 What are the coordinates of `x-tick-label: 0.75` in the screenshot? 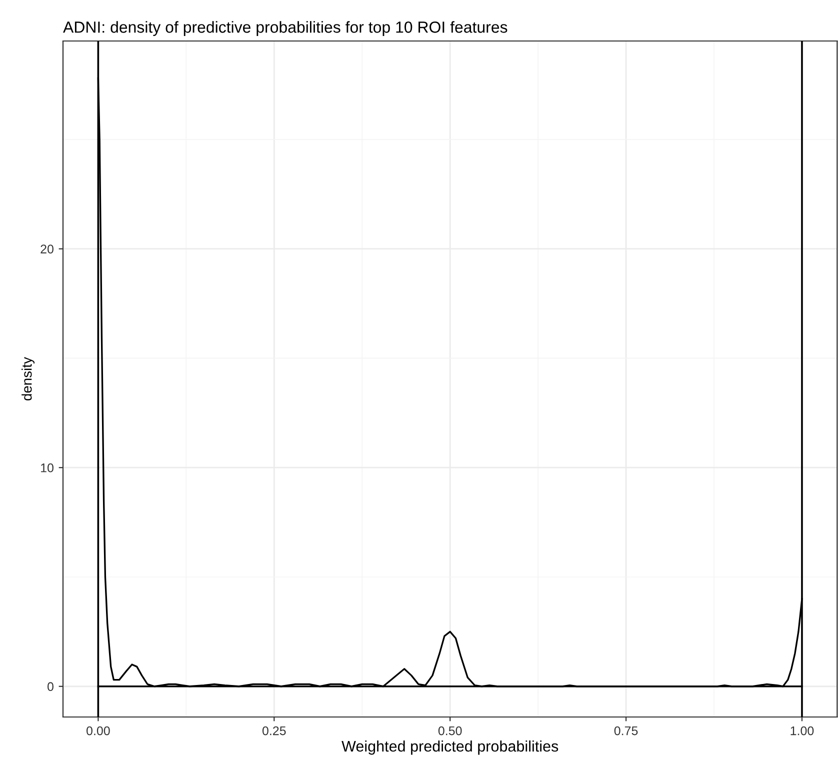 It's located at (626, 731).